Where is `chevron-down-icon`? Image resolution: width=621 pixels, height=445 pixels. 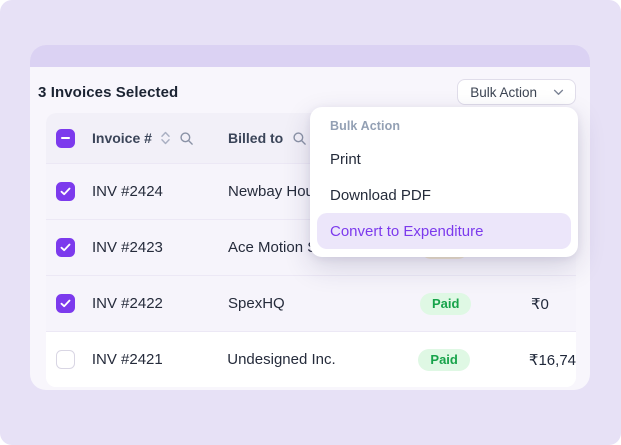
chevron-down-icon is located at coordinates (558, 92).